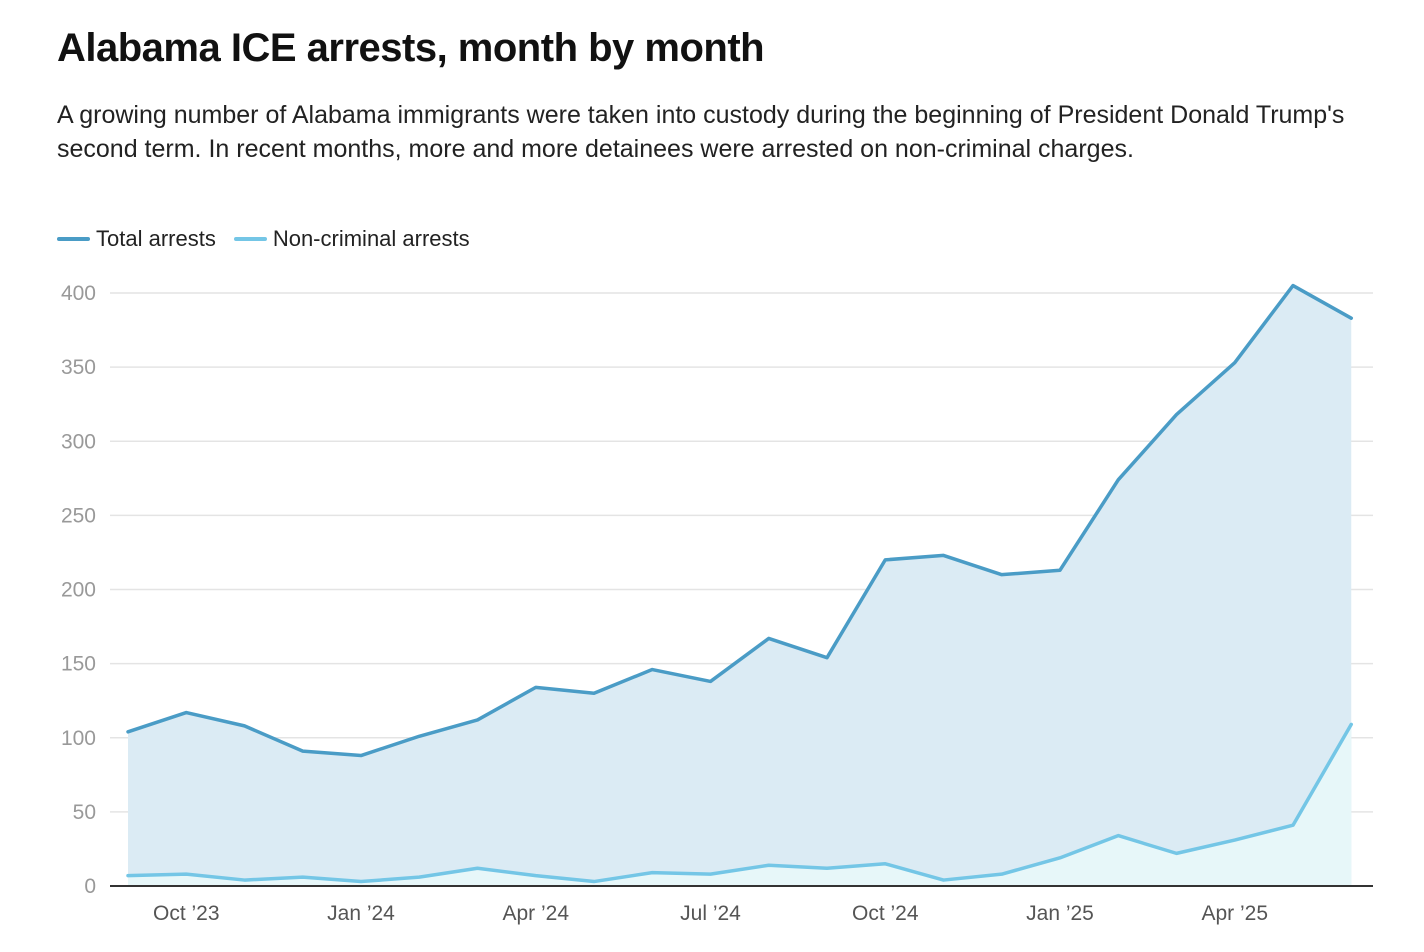  What do you see at coordinates (411, 48) in the screenshot?
I see `chart-title: Alabama ICE arrests, month by month` at bounding box center [411, 48].